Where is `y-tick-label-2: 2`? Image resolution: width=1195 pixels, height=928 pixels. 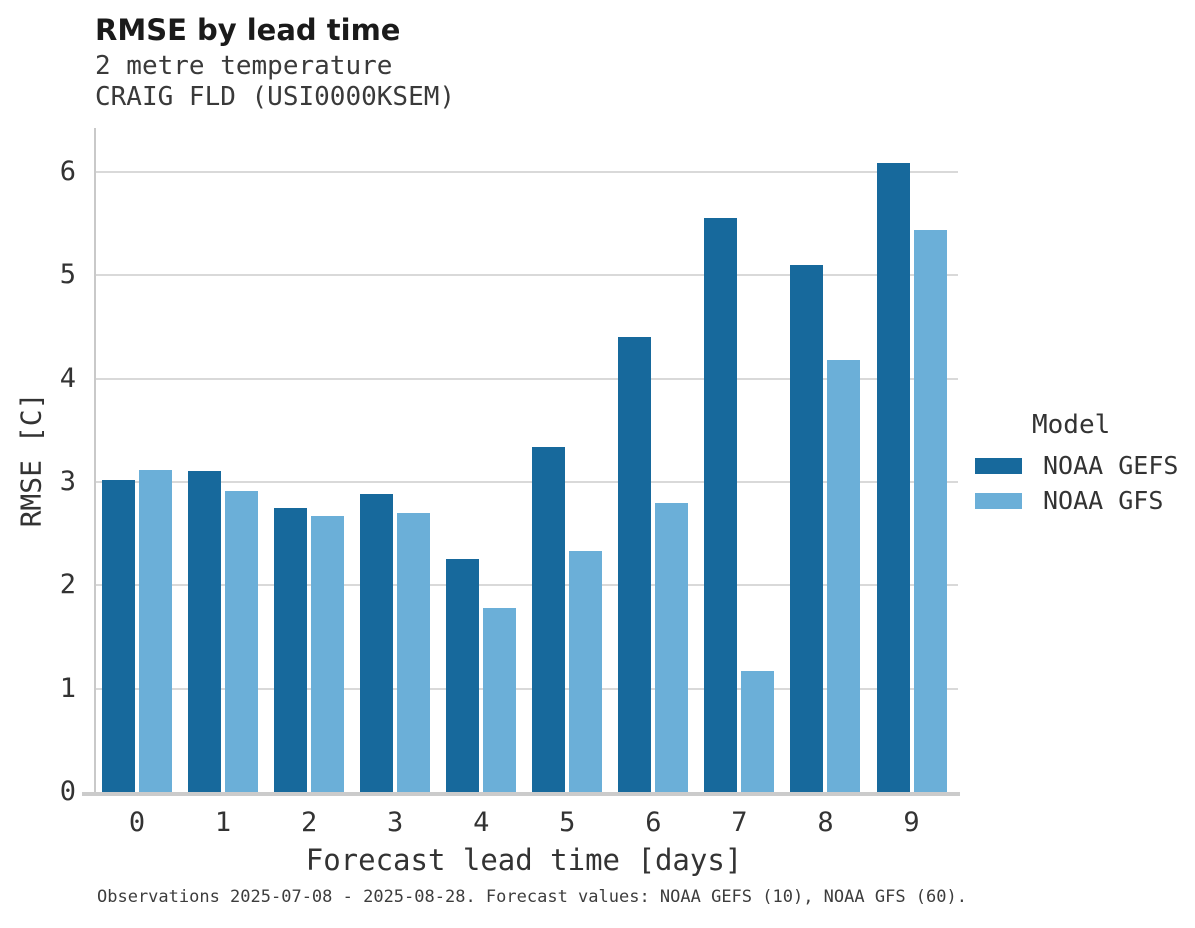 y-tick-label-2: 2 is located at coordinates (67, 585).